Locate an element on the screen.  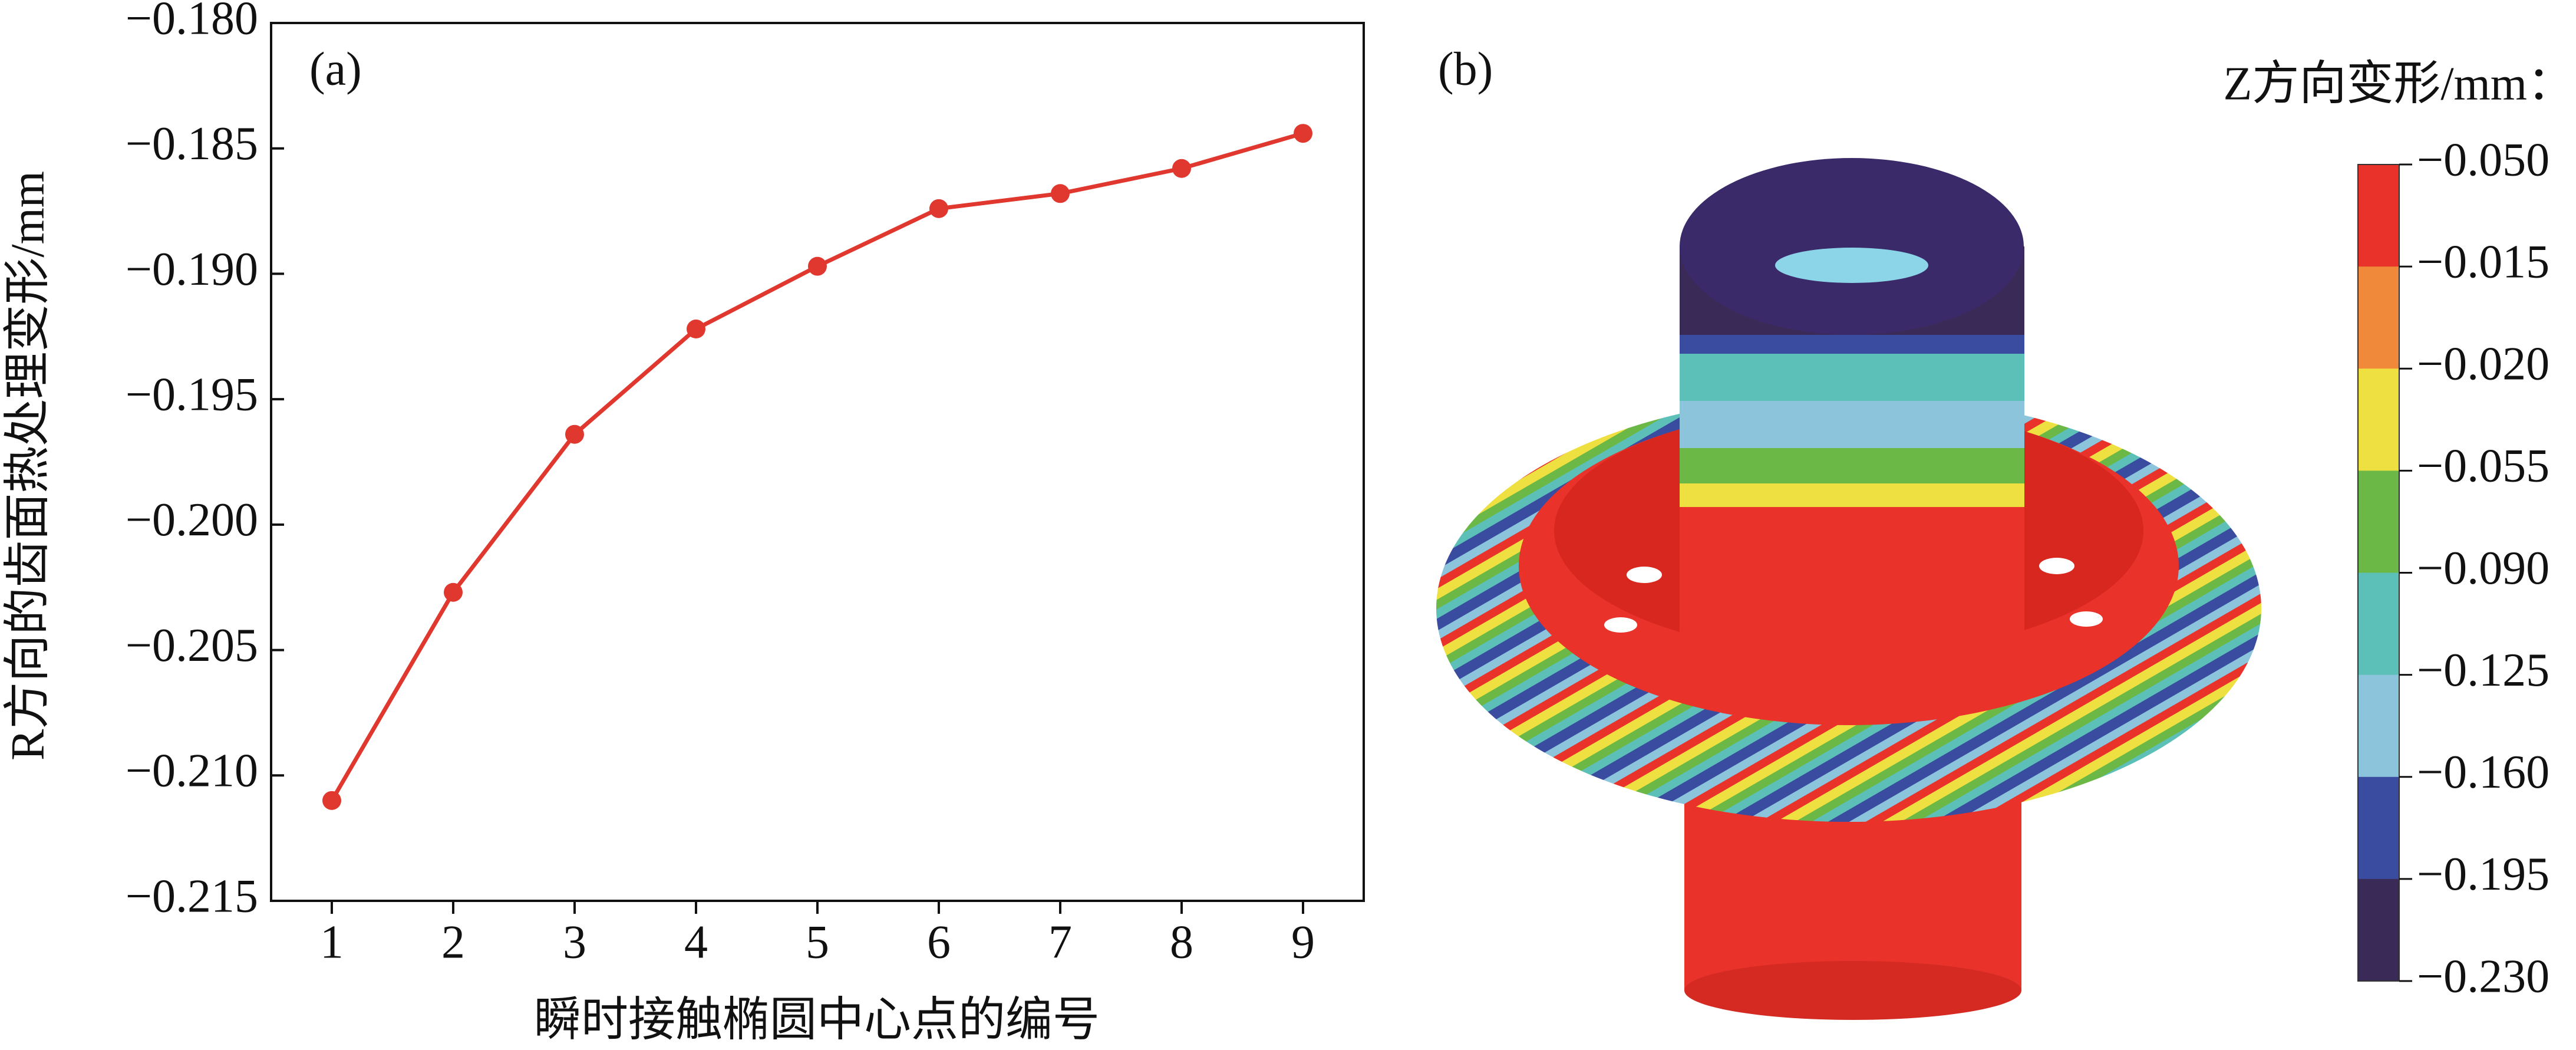
y-tick-label: −0.210 is located at coordinates (192, 771).